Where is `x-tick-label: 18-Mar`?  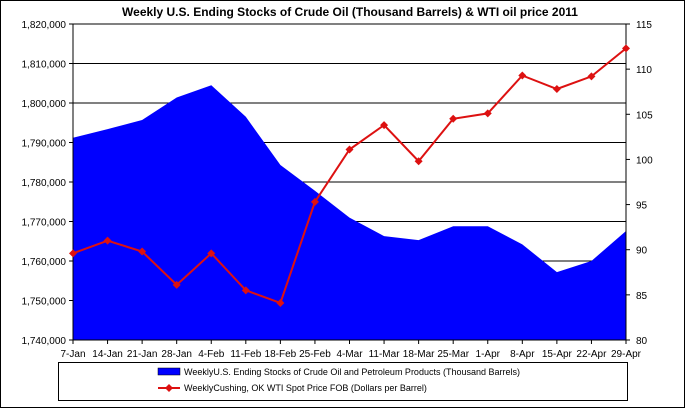 x-tick-label: 18-Mar is located at coordinates (419, 354).